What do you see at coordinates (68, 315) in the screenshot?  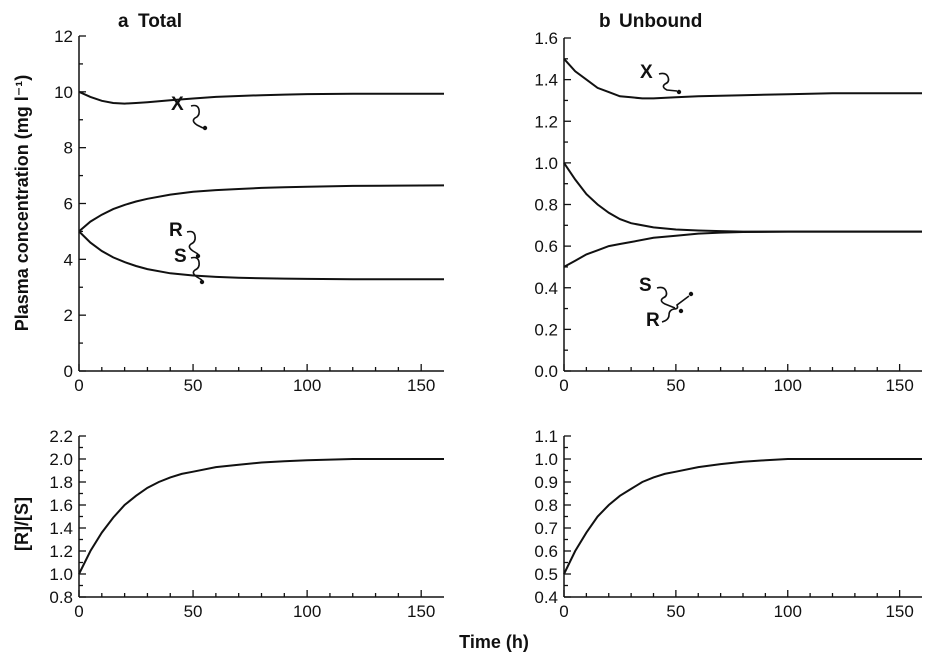 I see `y-tick-label: 2` at bounding box center [68, 315].